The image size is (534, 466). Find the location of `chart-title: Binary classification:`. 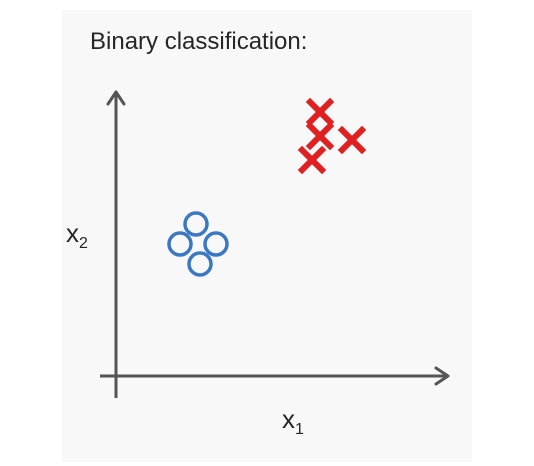

chart-title: Binary classification: is located at coordinates (199, 41).